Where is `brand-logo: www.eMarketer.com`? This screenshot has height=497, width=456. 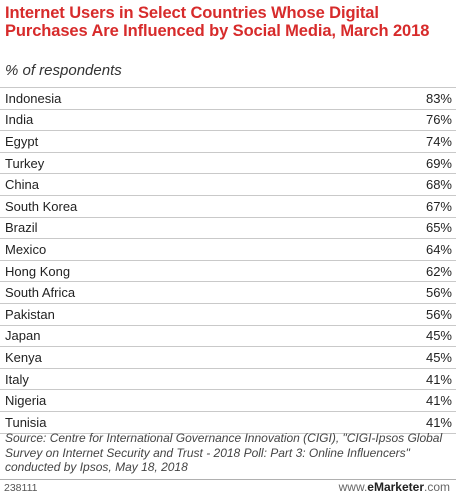 brand-logo: www.eMarketer.com is located at coordinates (394, 487).